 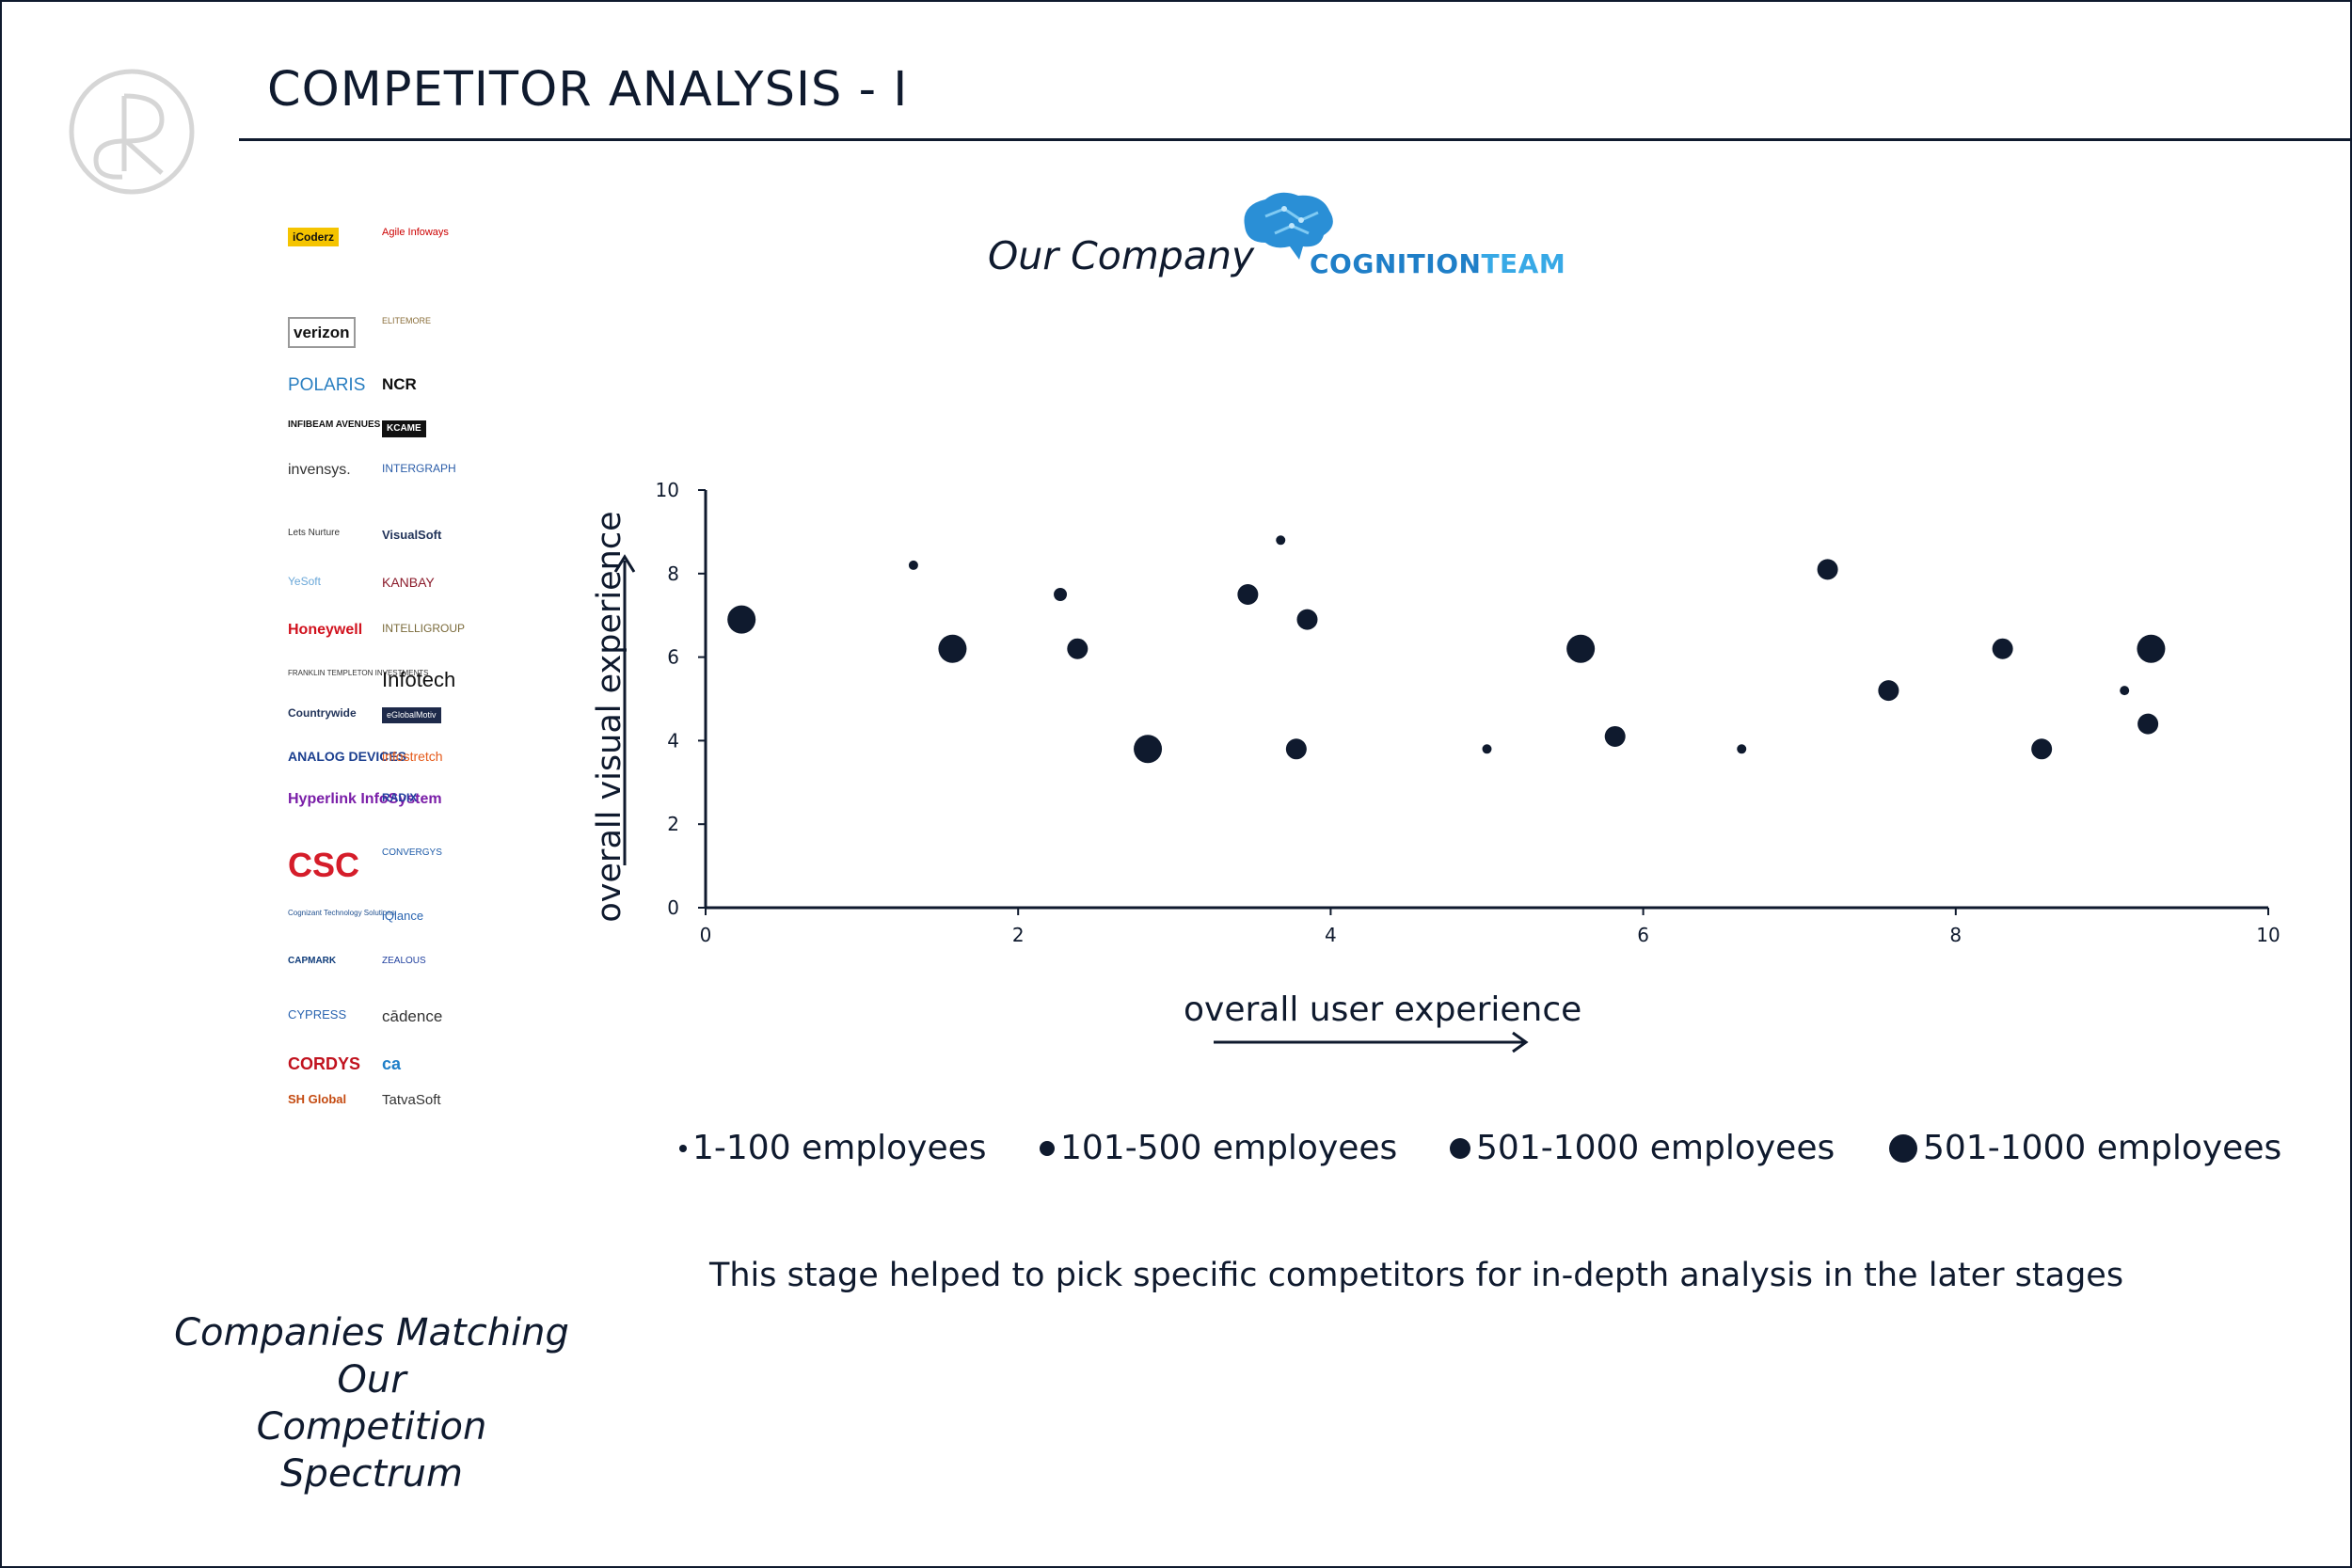 I want to click on competitor-logo: cādence, so click(x=412, y=1016).